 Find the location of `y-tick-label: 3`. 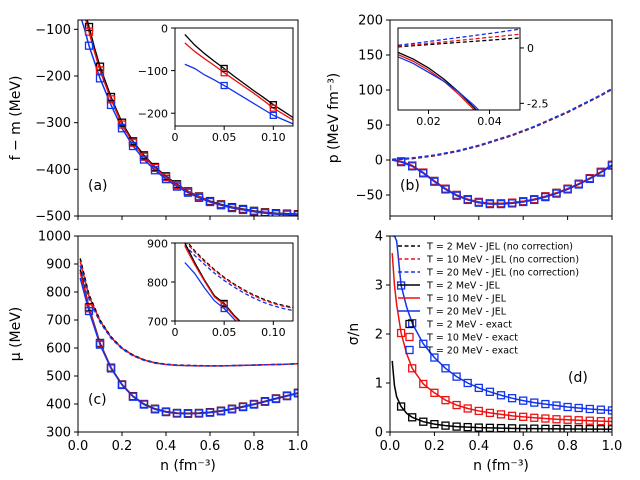

y-tick-label: 3 is located at coordinates (379, 286).